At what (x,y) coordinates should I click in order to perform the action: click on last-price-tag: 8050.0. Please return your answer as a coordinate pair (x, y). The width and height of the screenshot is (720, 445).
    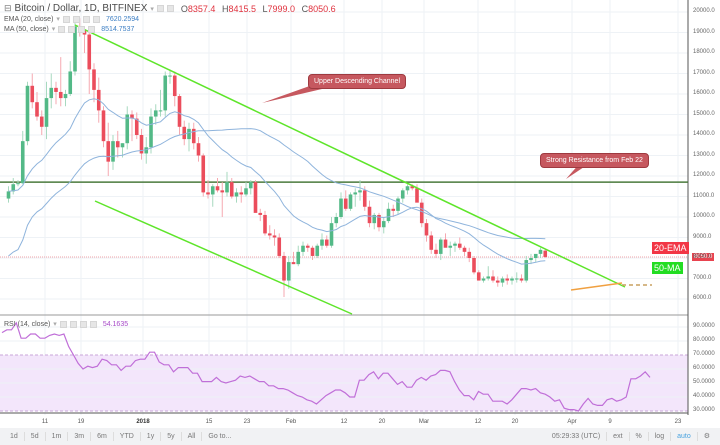
    Looking at the image, I should click on (703, 257).